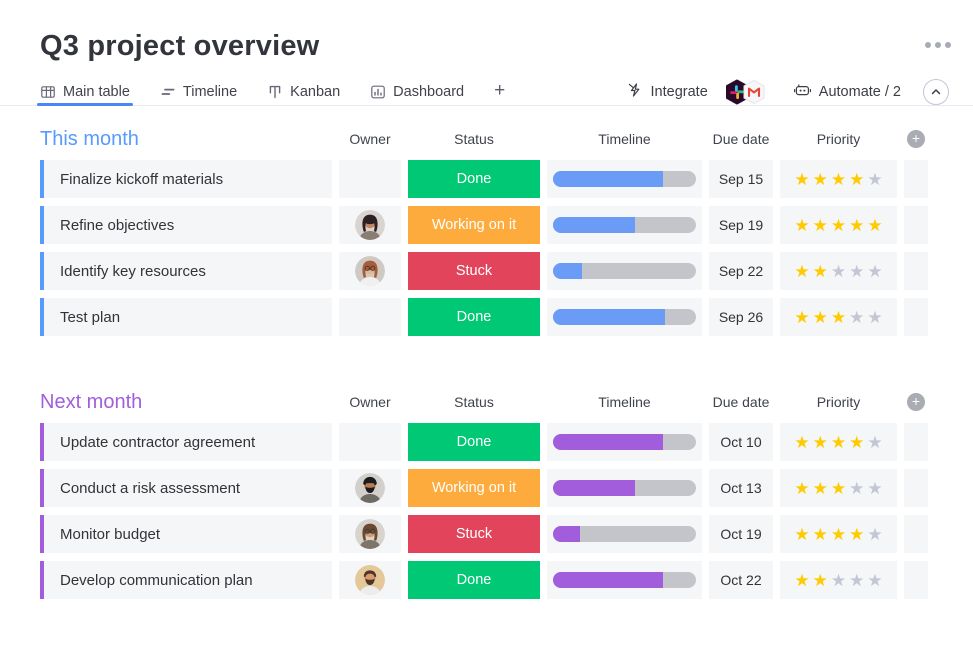 This screenshot has width=973, height=656. What do you see at coordinates (186, 580) in the screenshot?
I see `task-name-cell: Develop communication plan` at bounding box center [186, 580].